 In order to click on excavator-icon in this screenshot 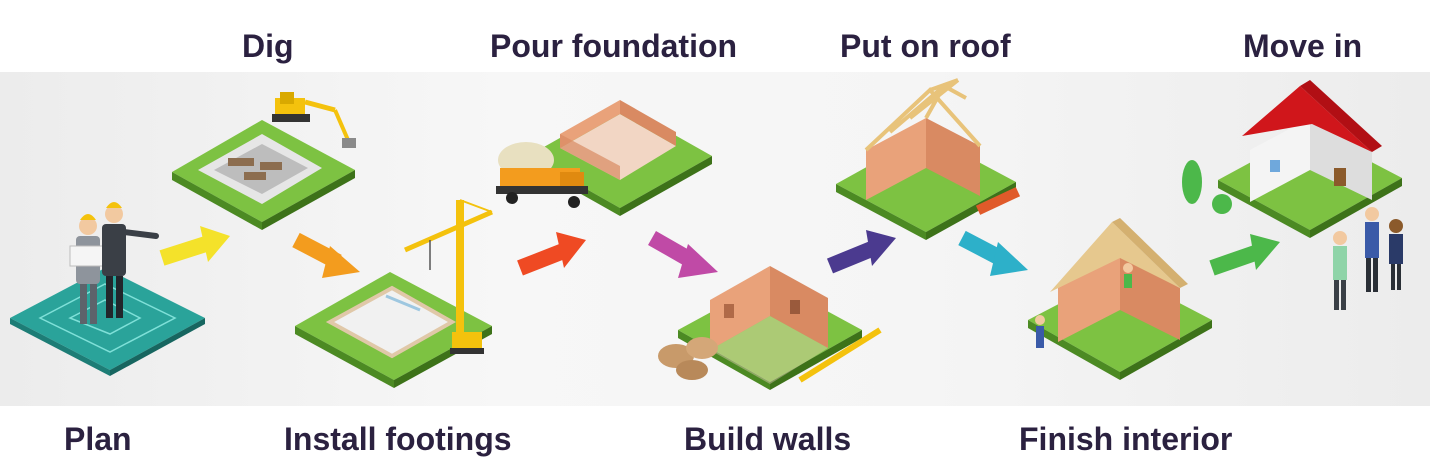, I will do `click(264, 161)`.